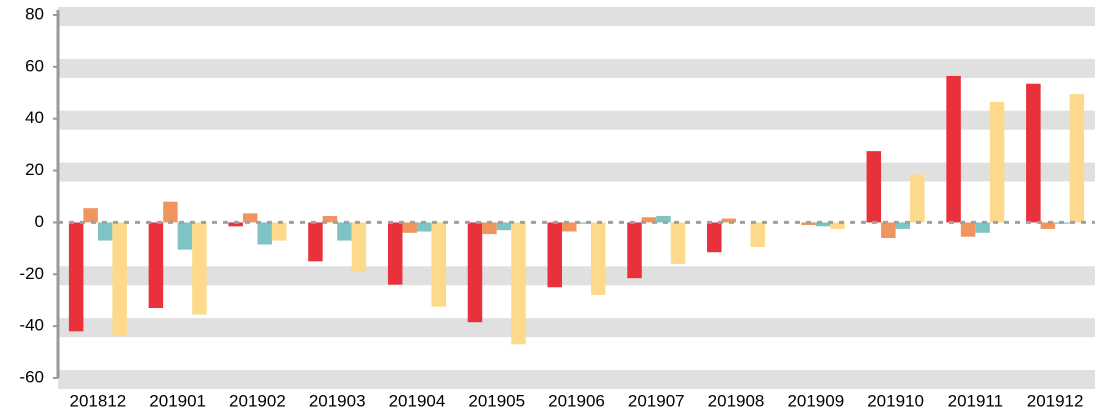  What do you see at coordinates (576, 400) in the screenshot?
I see `x-tick-label: 201906` at bounding box center [576, 400].